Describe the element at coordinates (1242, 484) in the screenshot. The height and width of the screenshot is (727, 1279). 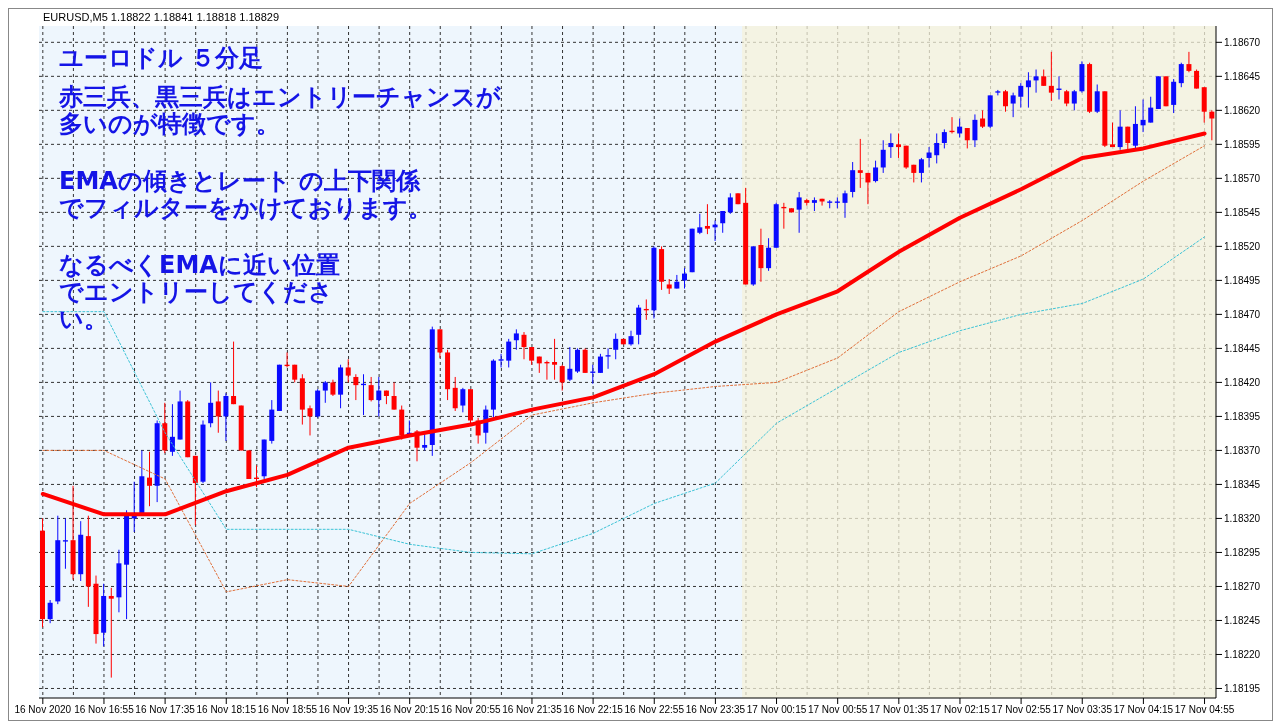
I see `y-tick-label: 1.18345` at that location.